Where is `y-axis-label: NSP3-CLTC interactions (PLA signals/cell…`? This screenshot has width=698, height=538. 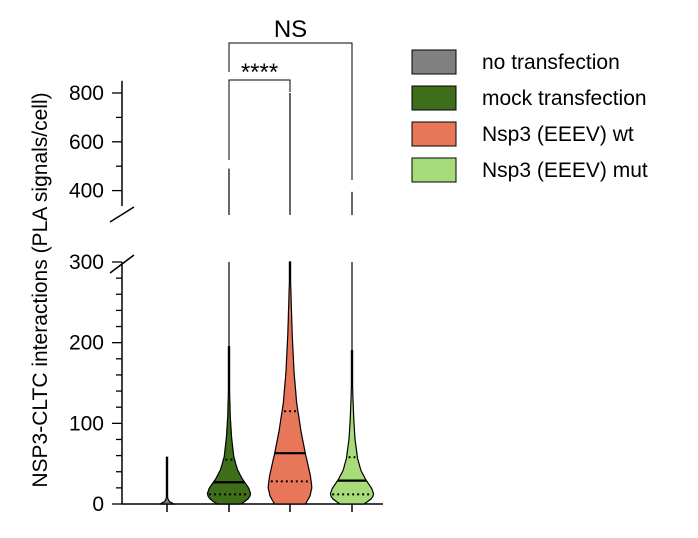
y-axis-label: NSP3-CLTC interactions (PLA signals/cell… is located at coordinates (40, 289).